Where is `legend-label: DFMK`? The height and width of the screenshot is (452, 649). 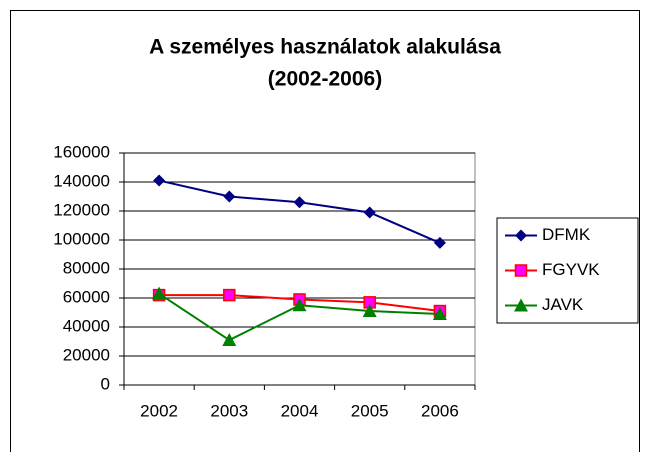
legend-label: DFMK is located at coordinates (566, 234).